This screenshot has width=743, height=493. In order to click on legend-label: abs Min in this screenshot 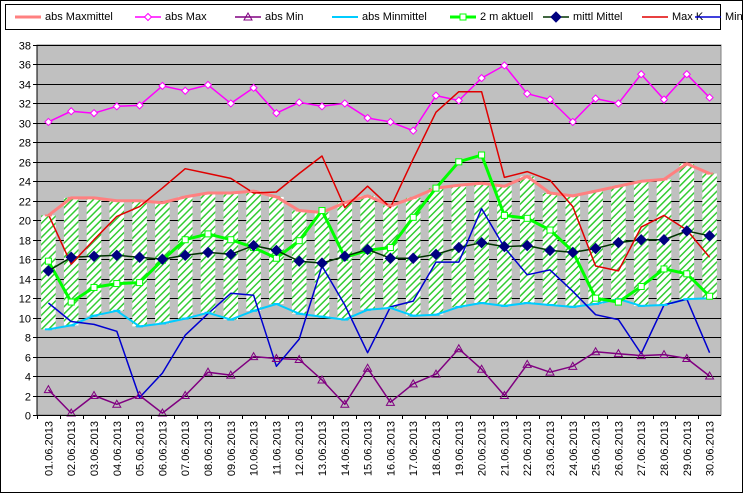, I will do `click(284, 17)`.